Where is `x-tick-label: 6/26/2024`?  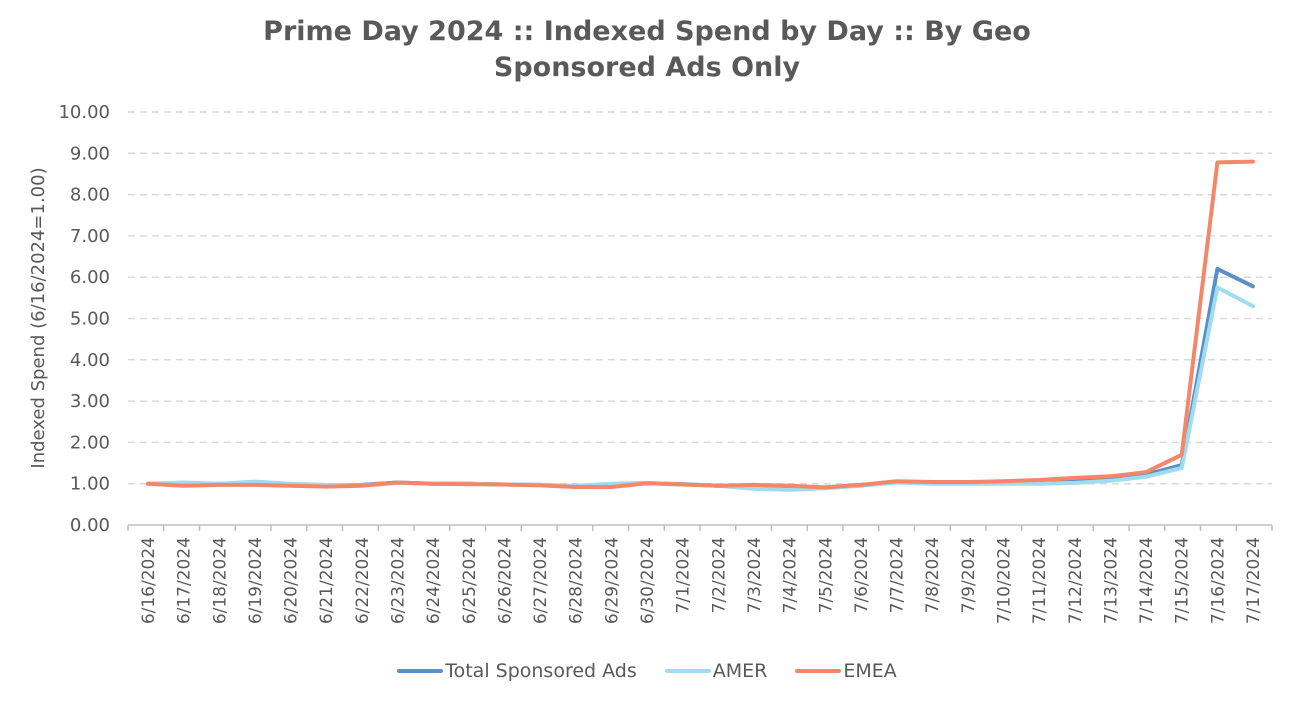 x-tick-label: 6/26/2024 is located at coordinates (505, 580).